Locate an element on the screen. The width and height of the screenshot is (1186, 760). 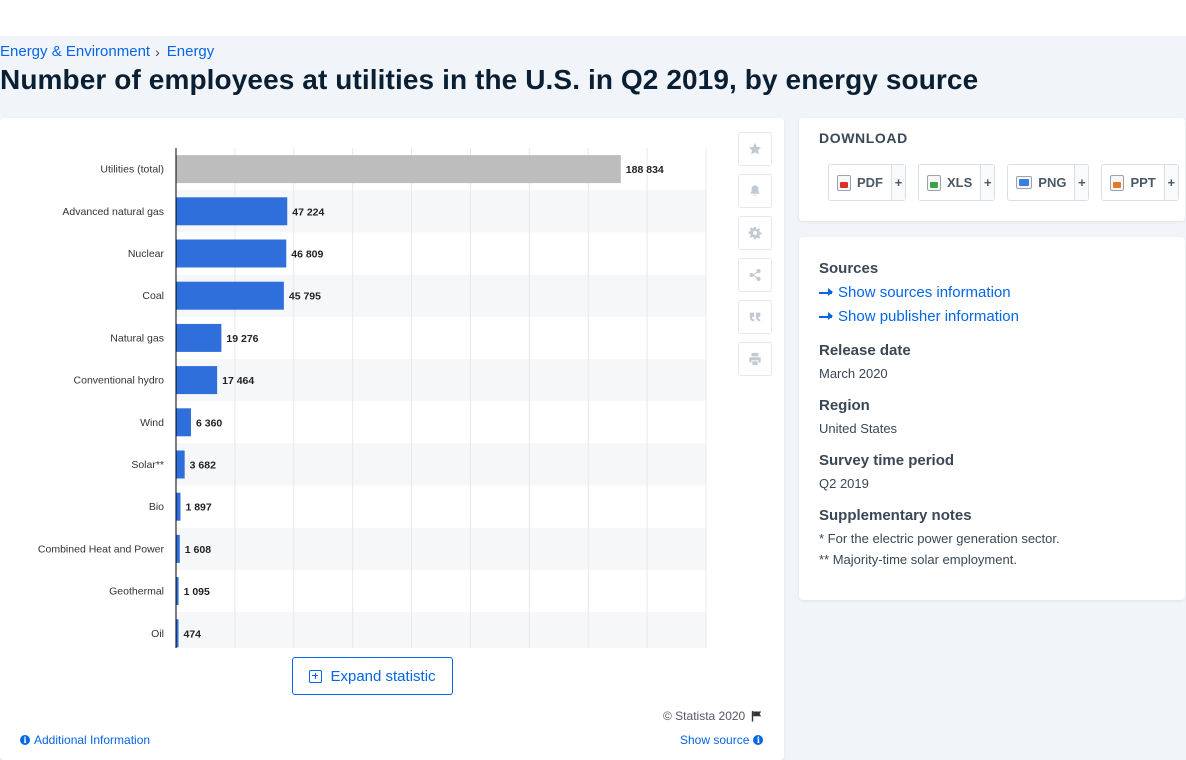
expand-statistic-button: Expand statistic is located at coordinates (372, 676).